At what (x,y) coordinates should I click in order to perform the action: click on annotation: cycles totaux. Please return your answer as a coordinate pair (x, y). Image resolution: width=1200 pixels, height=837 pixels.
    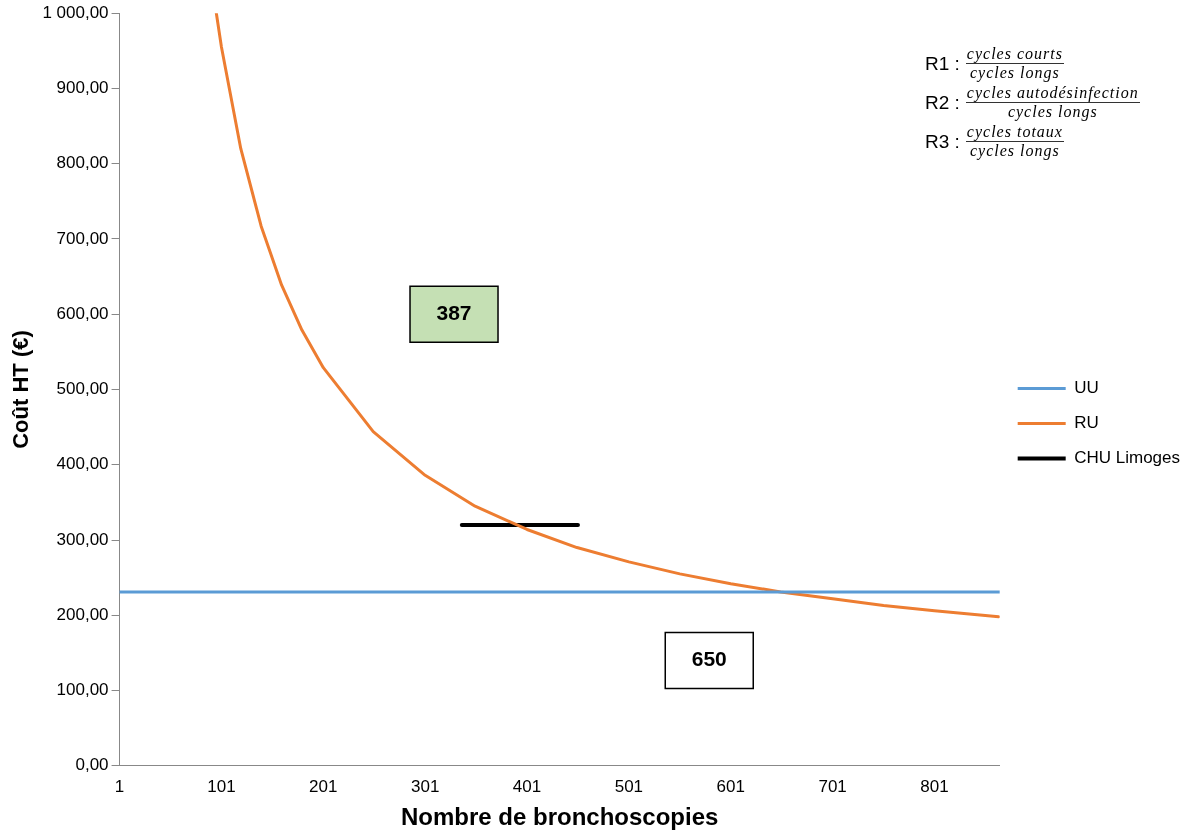
    Looking at the image, I should click on (1014, 132).